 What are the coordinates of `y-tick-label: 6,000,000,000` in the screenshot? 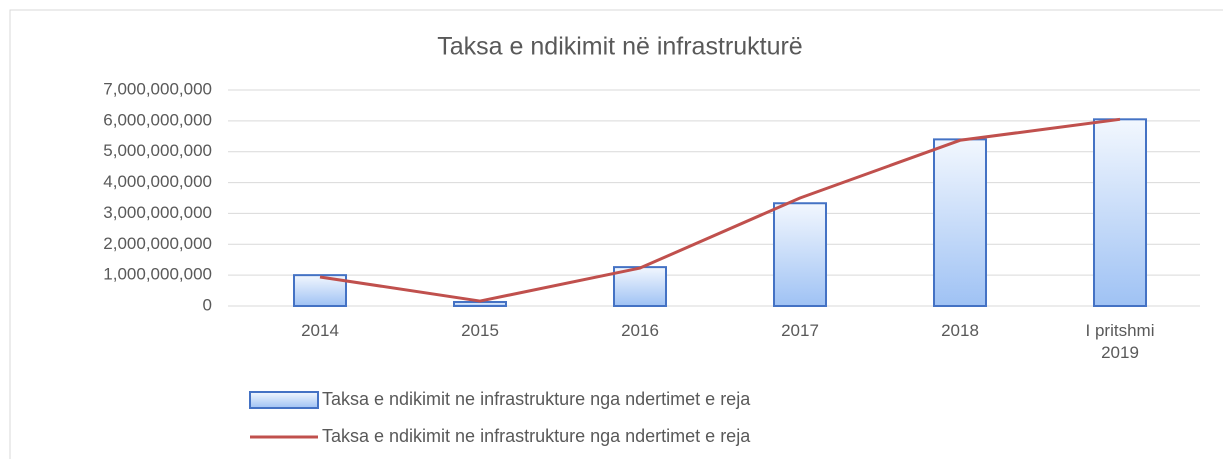 It's located at (157, 119).